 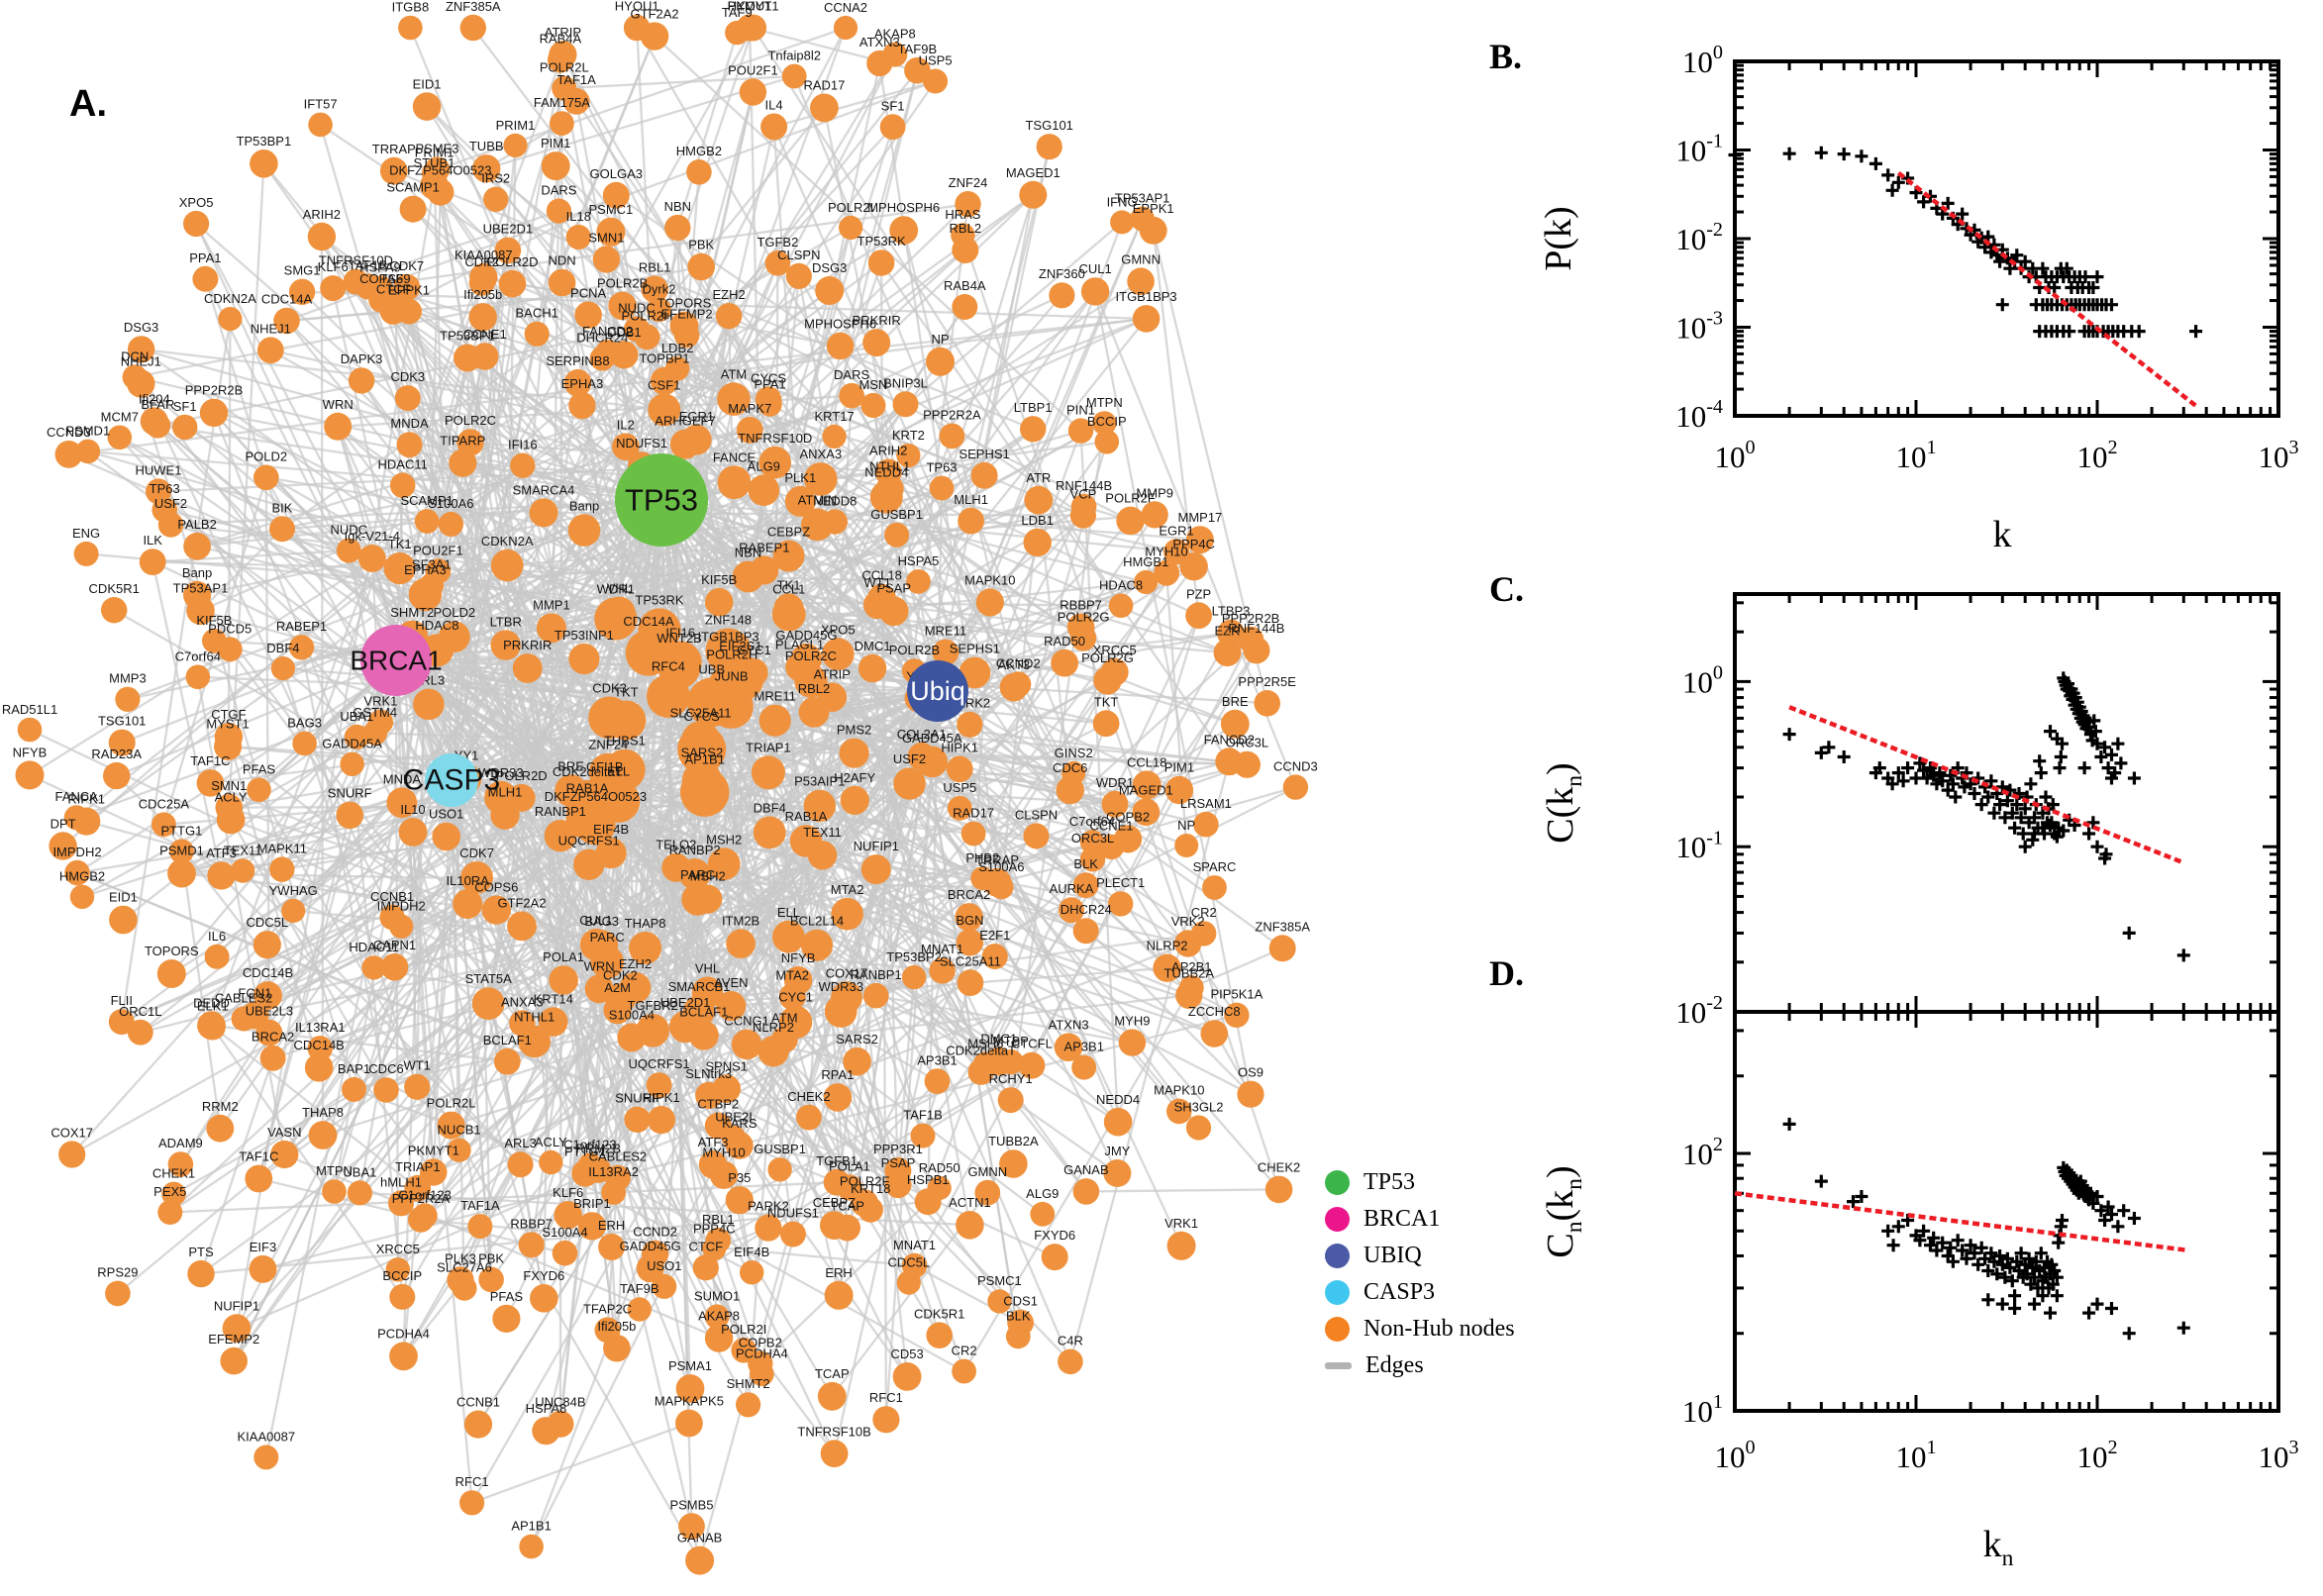 I want to click on panel-d-label: D., so click(x=1506, y=973).